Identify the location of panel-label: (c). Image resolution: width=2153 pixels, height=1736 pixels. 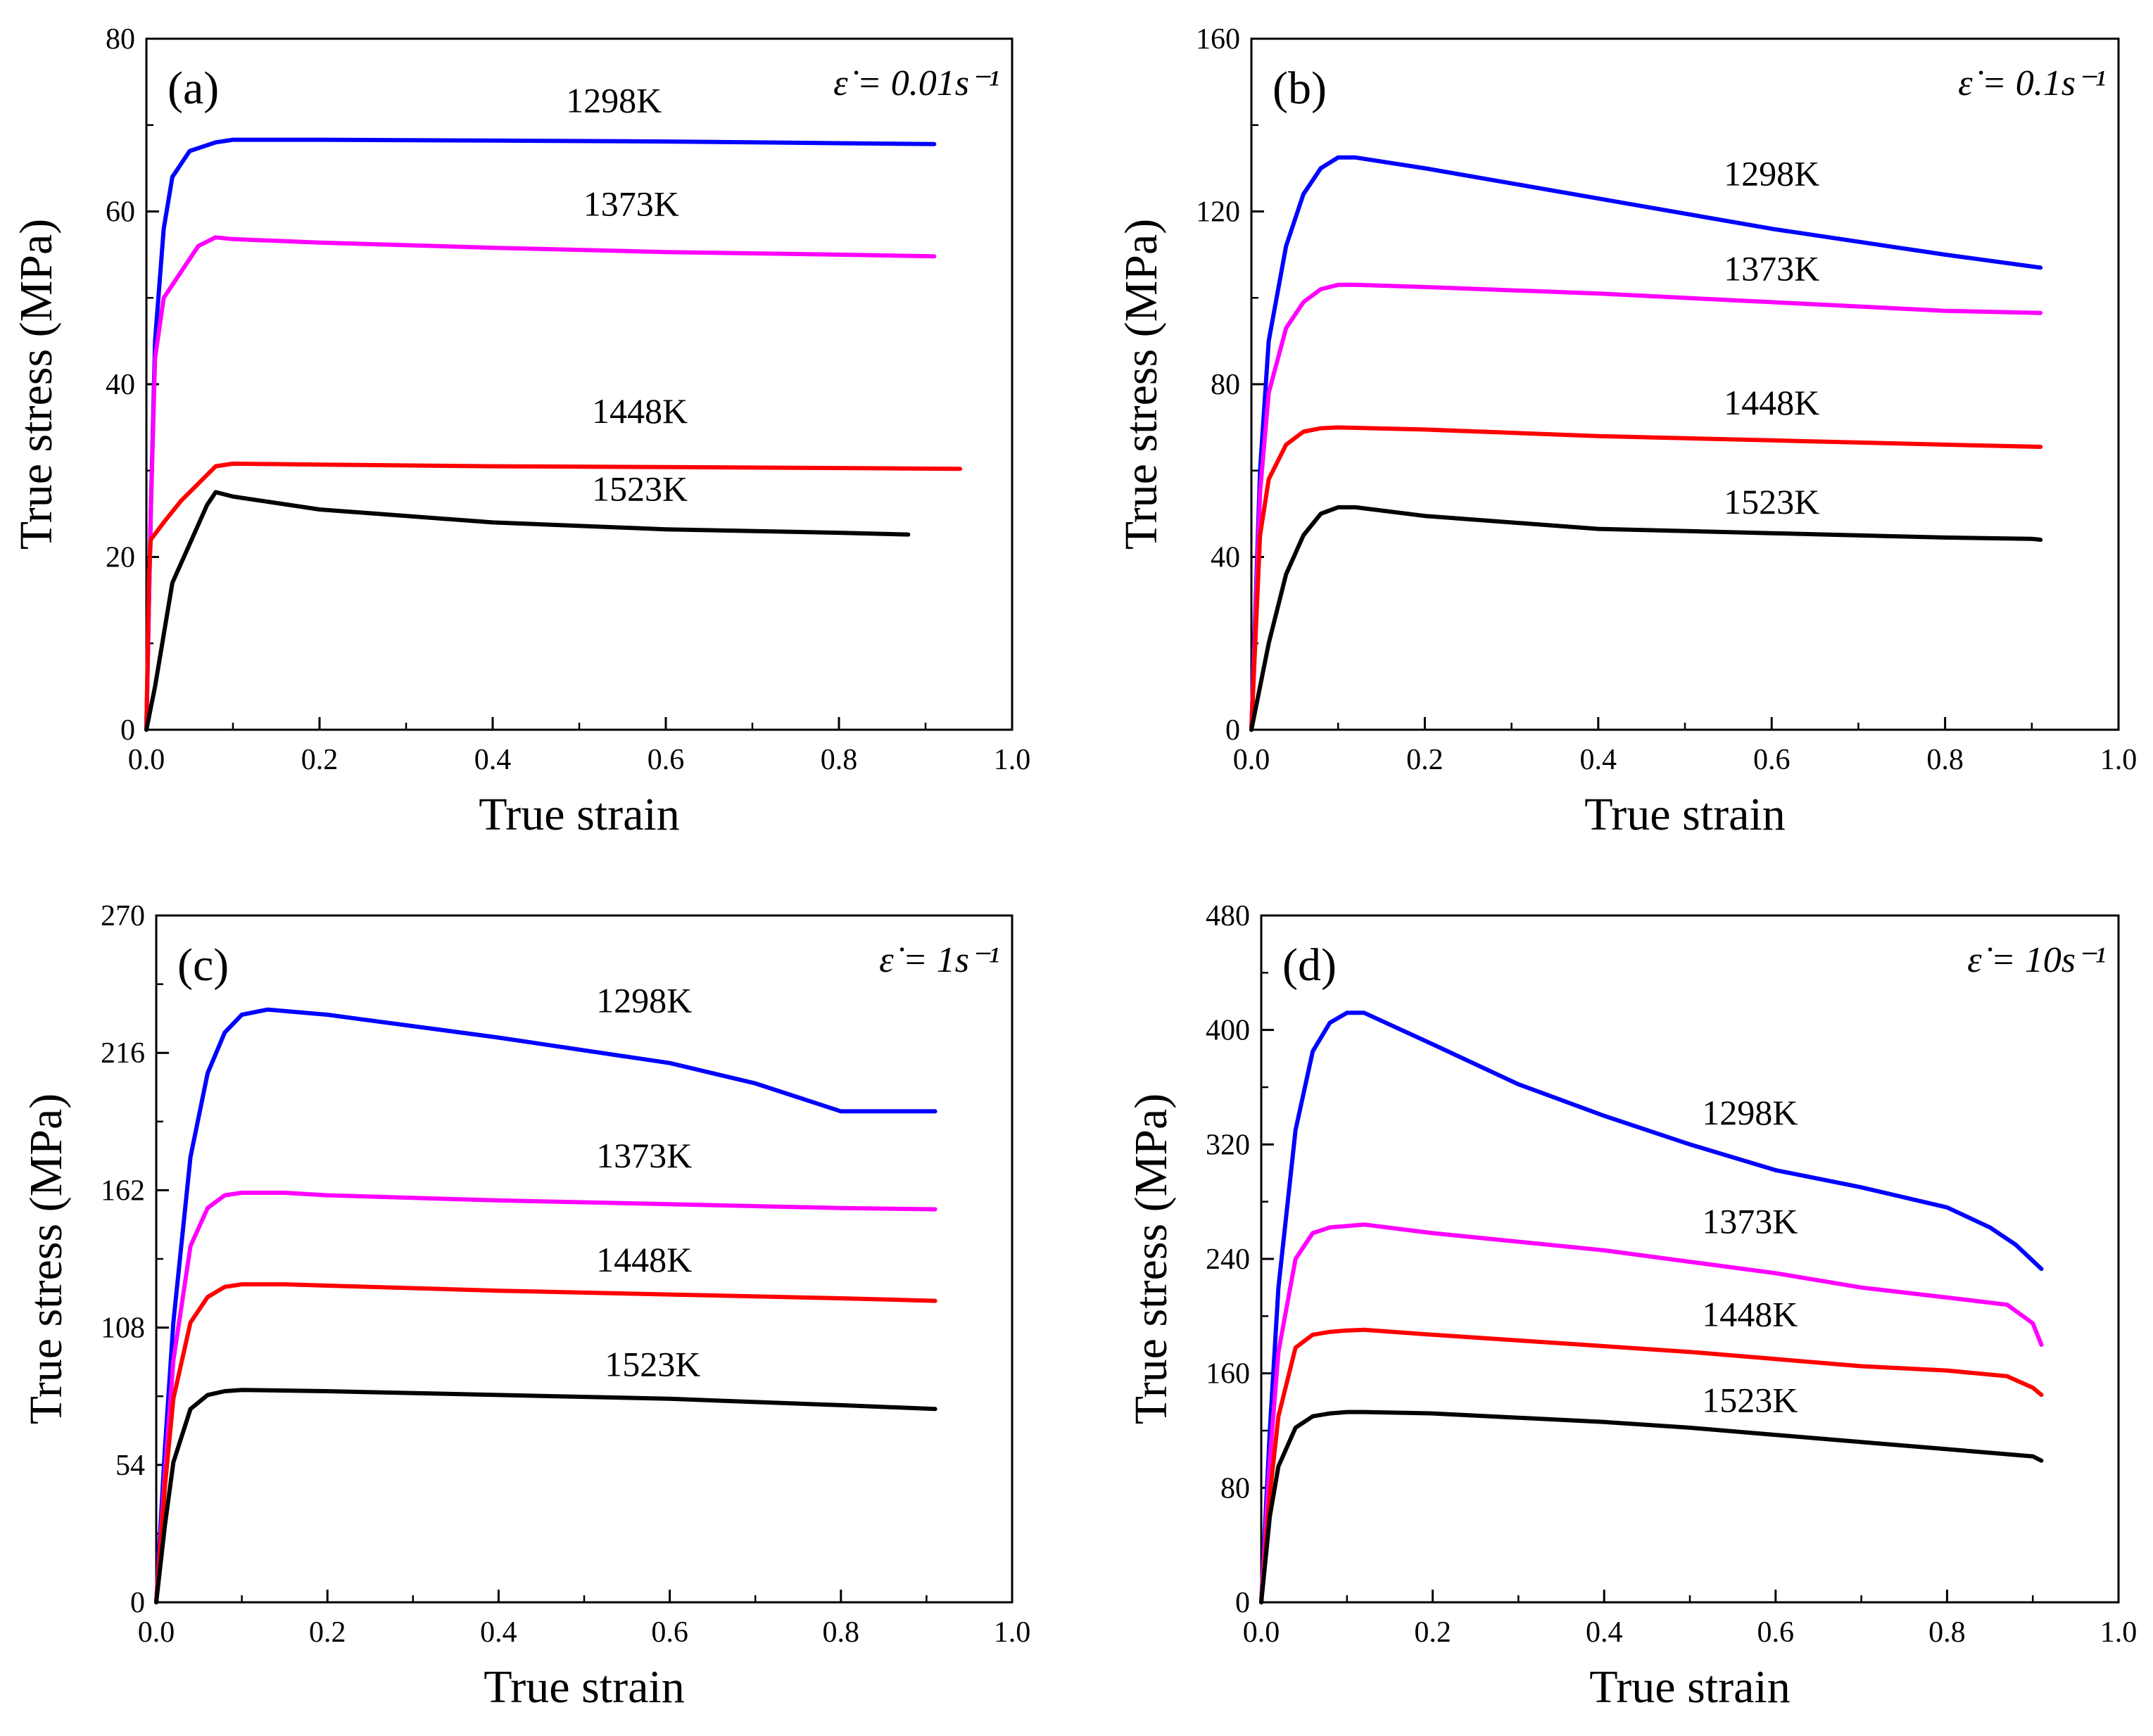
(203, 965).